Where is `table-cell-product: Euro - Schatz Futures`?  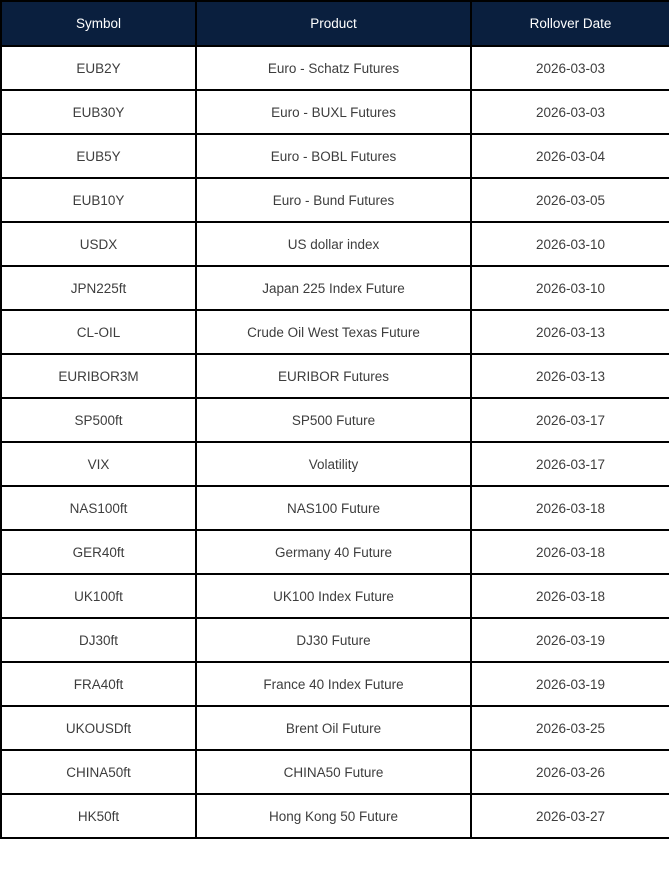
table-cell-product: Euro - Schatz Futures is located at coordinates (333, 68).